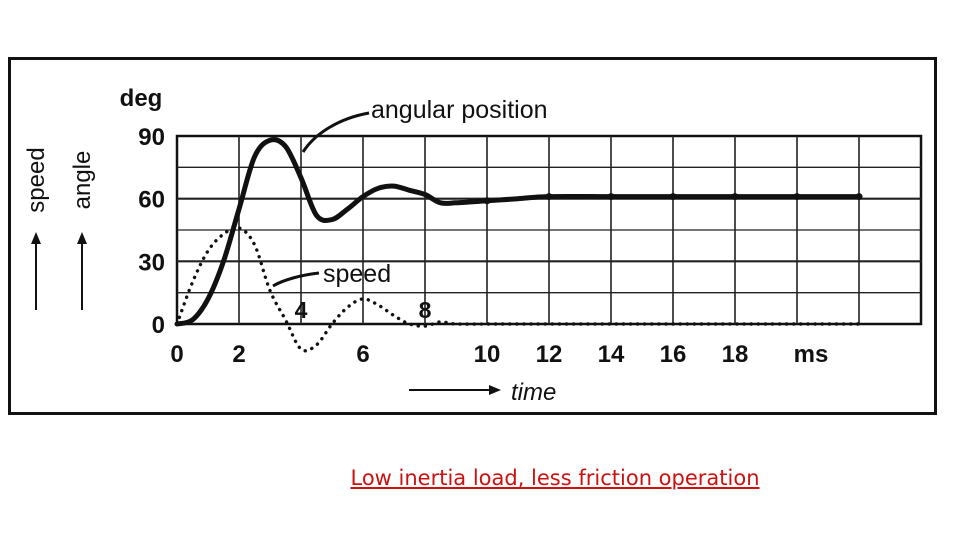 Image resolution: width=960 pixels, height=540 pixels. What do you see at coordinates (158, 325) in the screenshot?
I see `y-tick-label: 0` at bounding box center [158, 325].